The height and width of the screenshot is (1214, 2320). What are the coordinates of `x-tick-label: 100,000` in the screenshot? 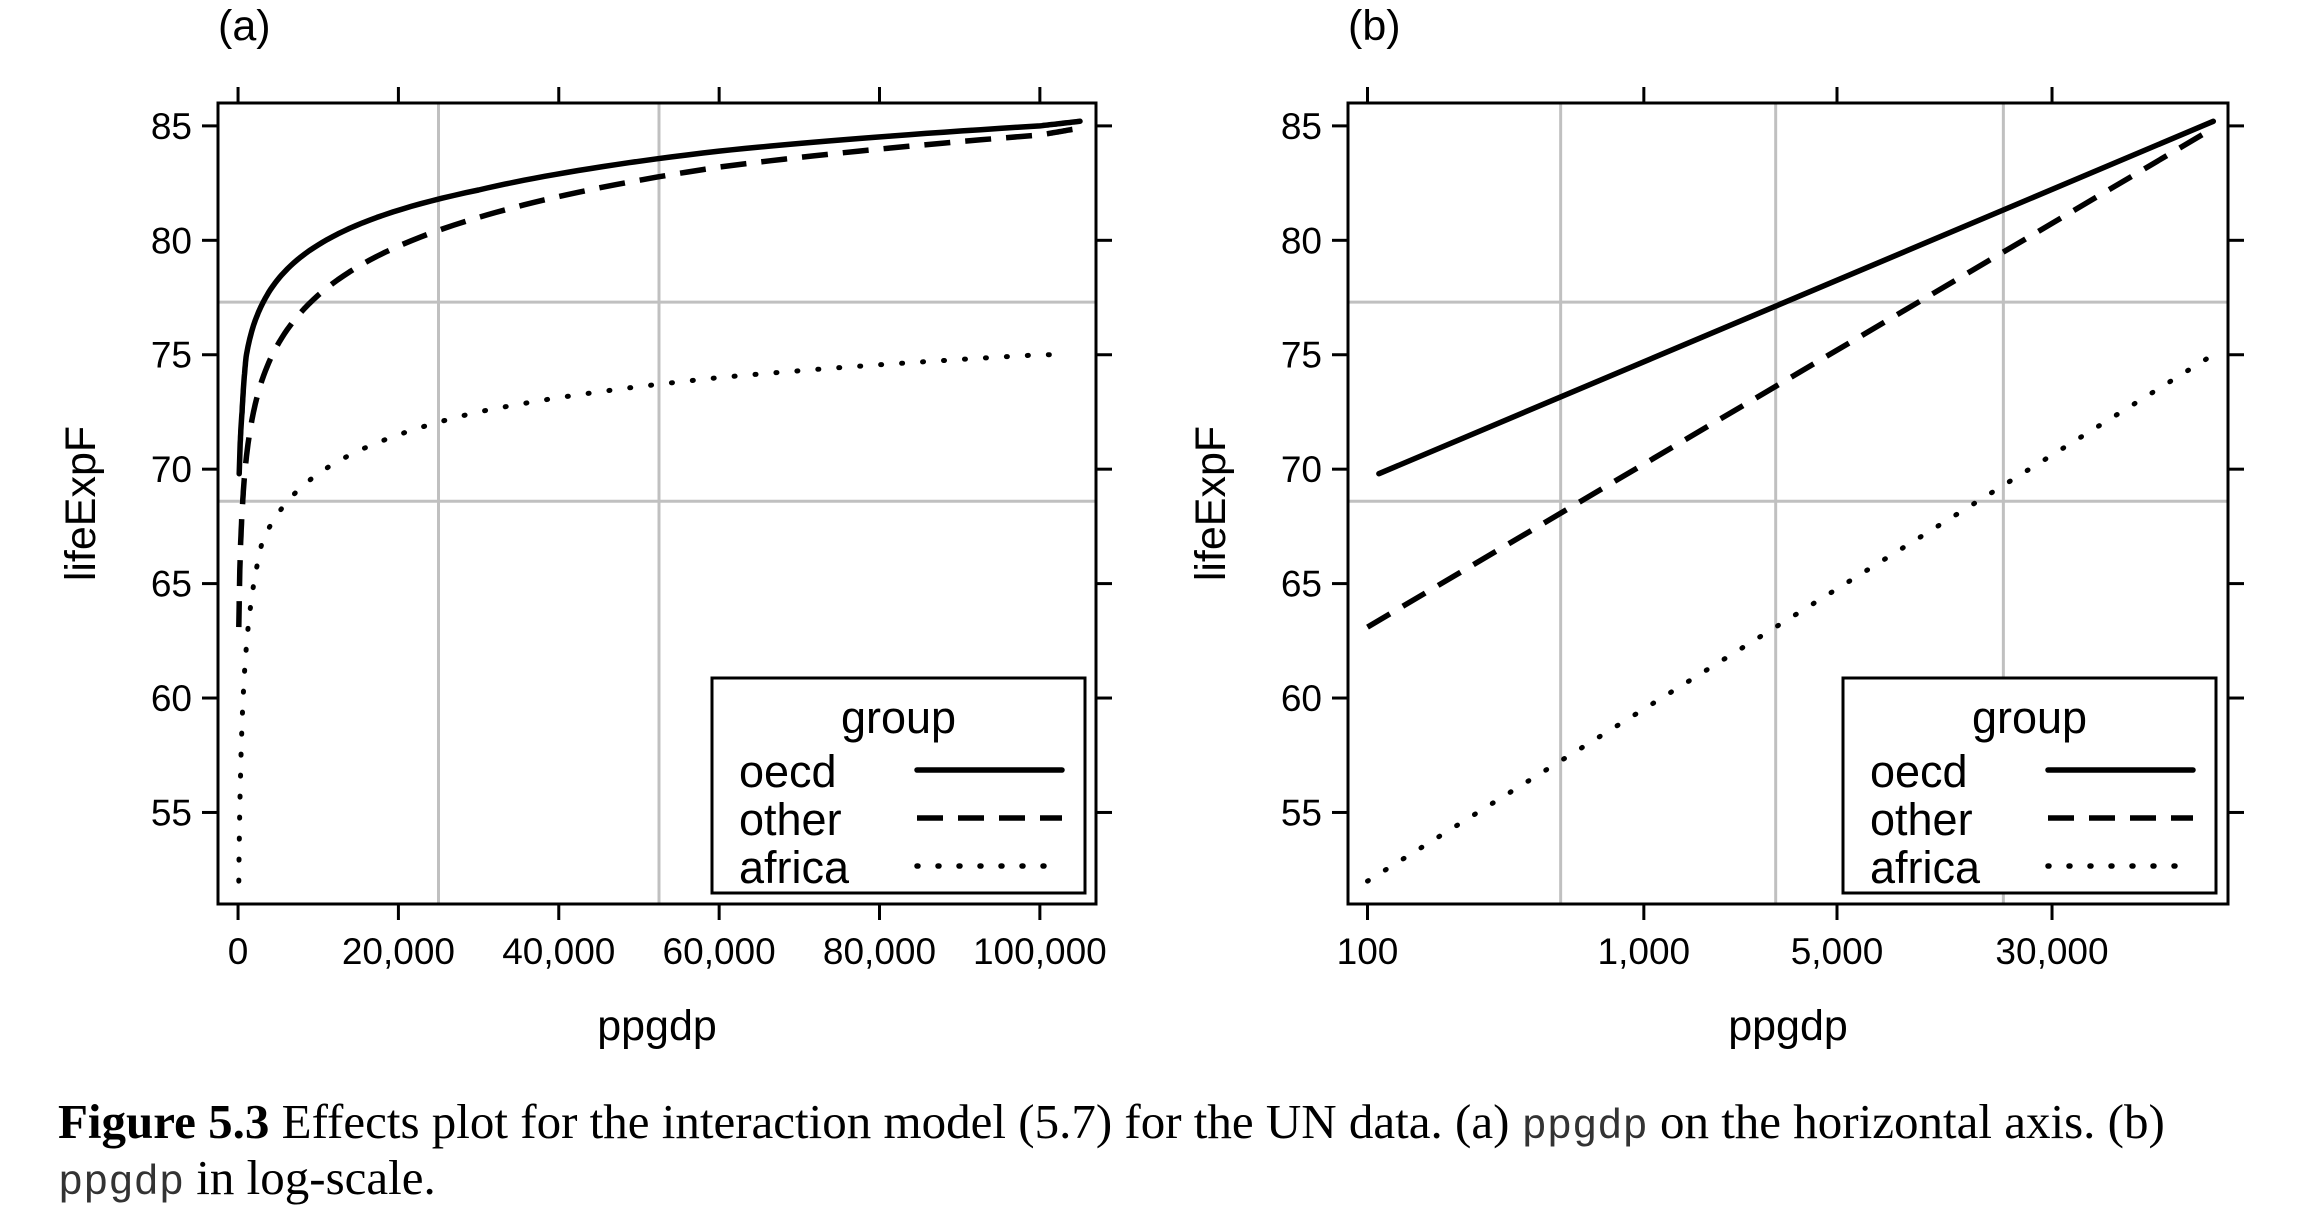 It's located at (1040, 951).